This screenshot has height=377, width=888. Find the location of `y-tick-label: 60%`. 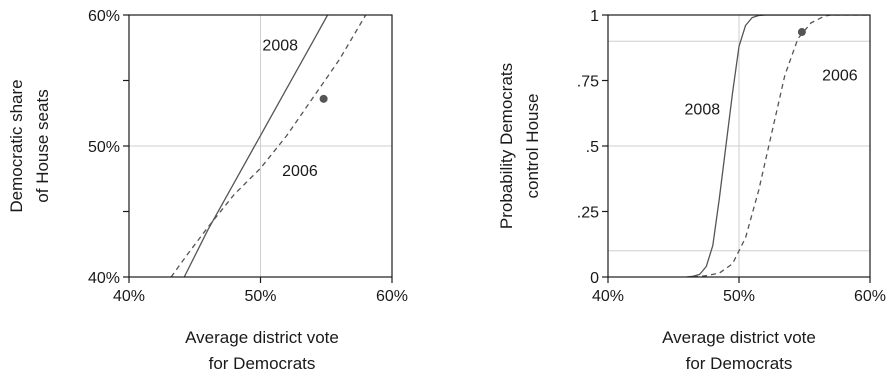

y-tick-label: 60% is located at coordinates (104, 16).